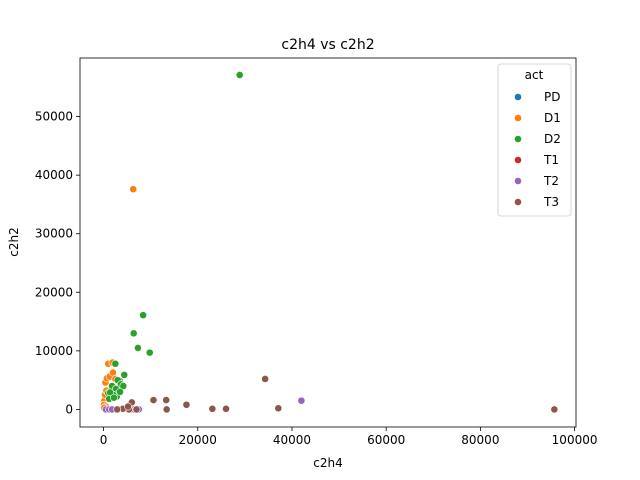 This screenshot has height=480, width=640. Describe the element at coordinates (518, 181) in the screenshot. I see `legend-marker-t2` at that location.